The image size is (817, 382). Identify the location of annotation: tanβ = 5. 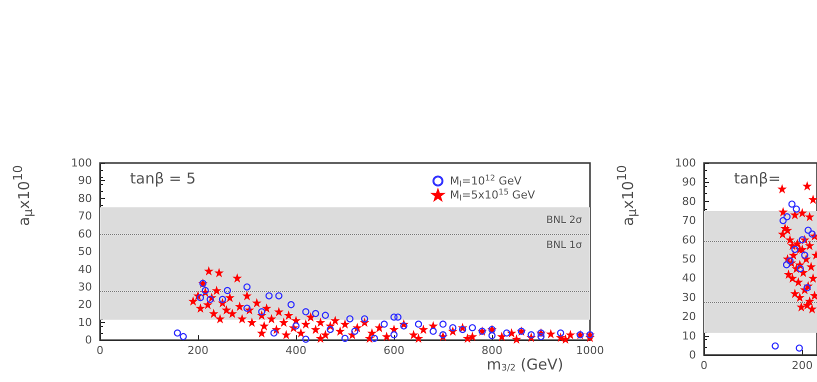
(163, 179).